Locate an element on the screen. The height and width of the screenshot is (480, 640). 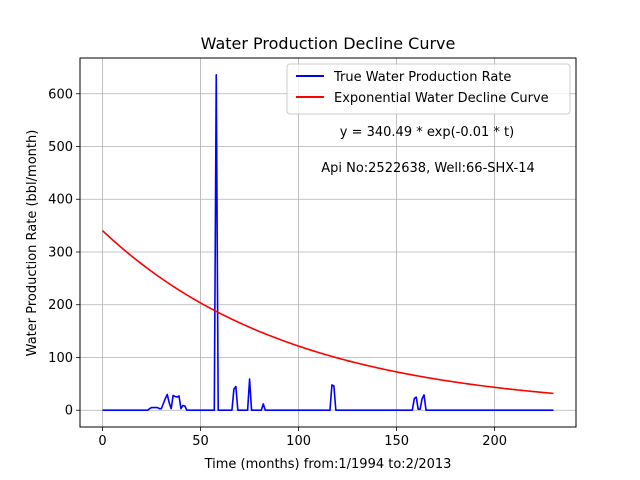
x-tick-label: 150 is located at coordinates (396, 441).